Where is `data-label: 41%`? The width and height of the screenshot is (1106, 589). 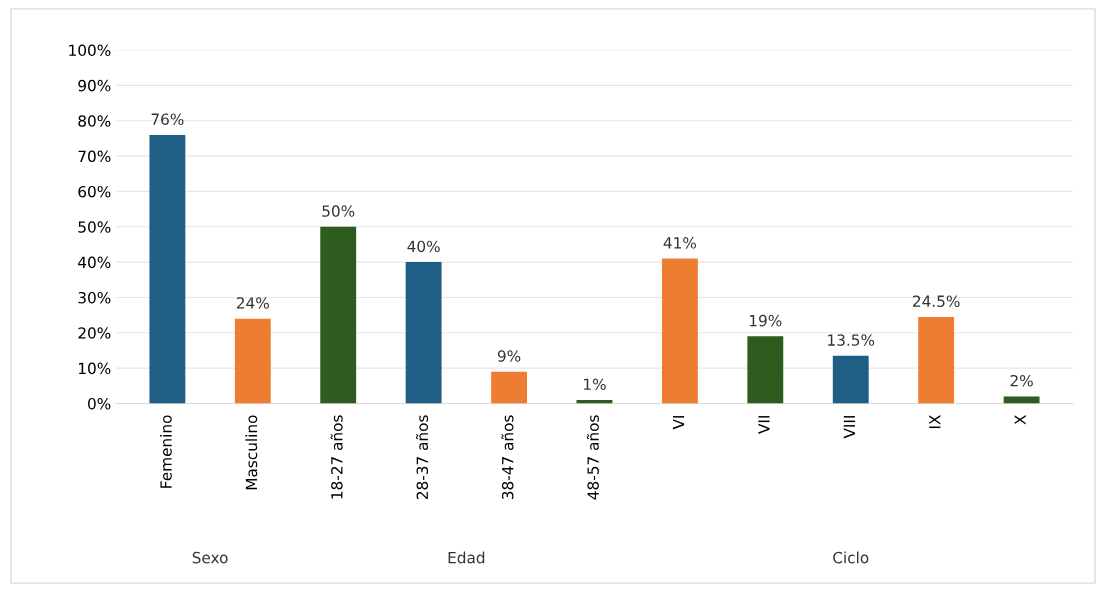 data-label: 41% is located at coordinates (680, 243).